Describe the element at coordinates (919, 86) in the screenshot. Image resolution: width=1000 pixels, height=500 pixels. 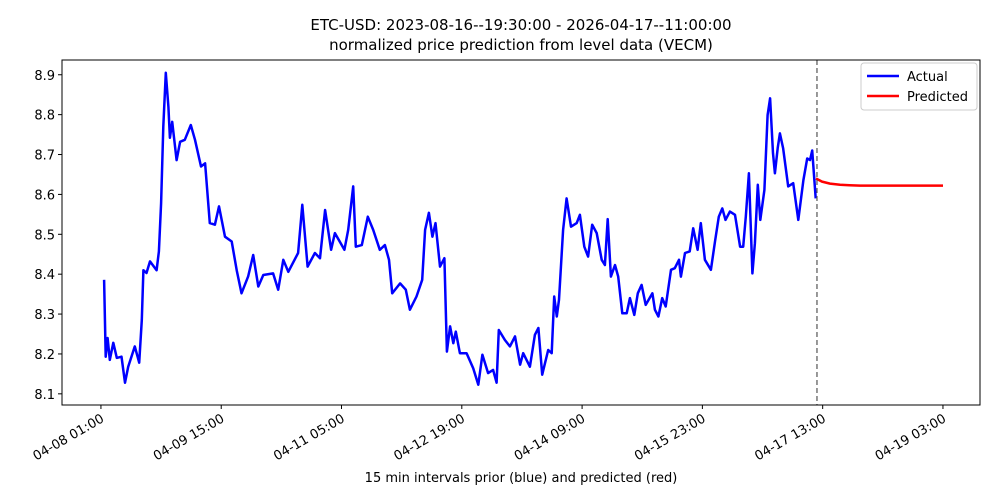
I see `legend: Actual Predicted` at that location.